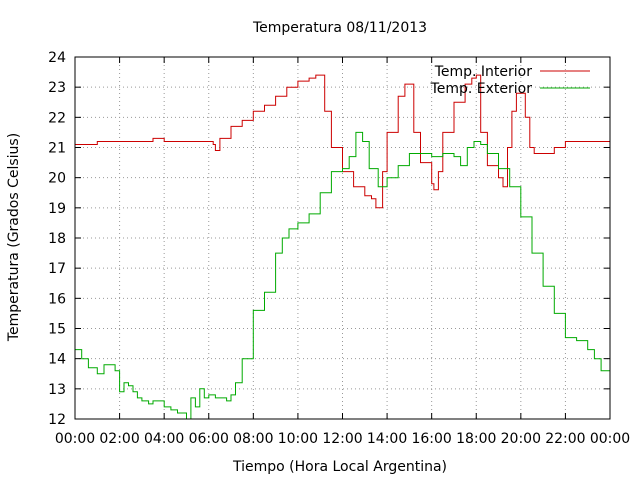 The height and width of the screenshot is (480, 640). What do you see at coordinates (387, 439) in the screenshot?
I see `x-tick-label: 14:00` at bounding box center [387, 439].